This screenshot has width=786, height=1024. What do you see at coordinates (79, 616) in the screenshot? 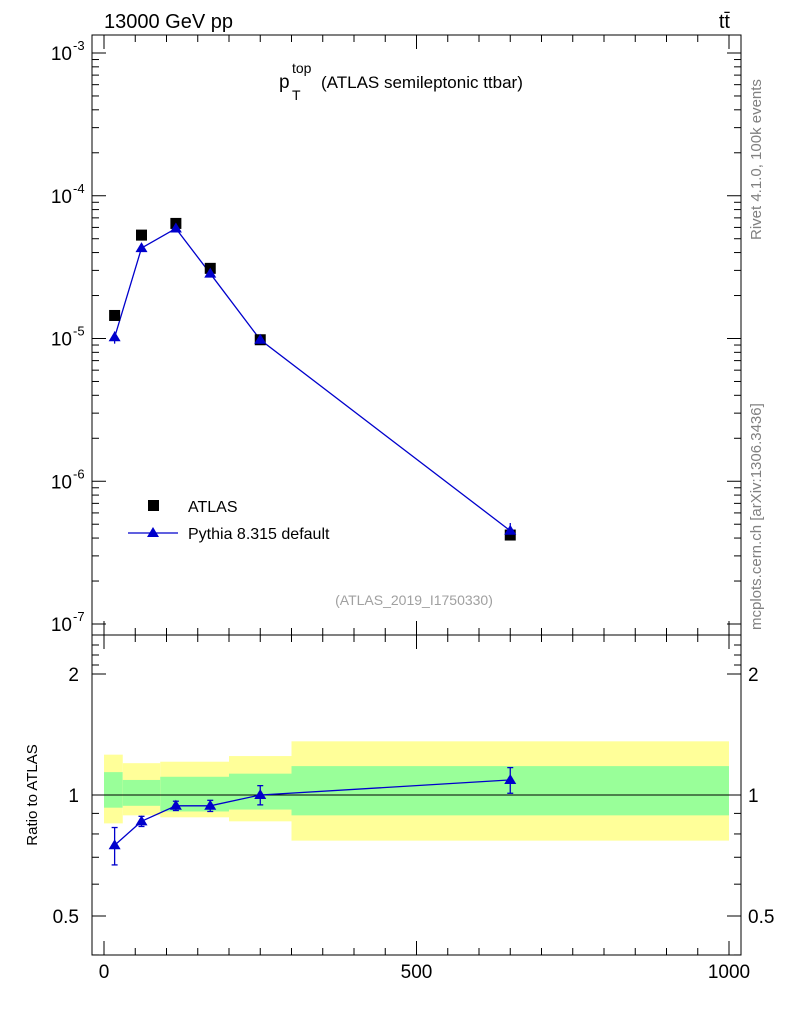
I see `main-y-tick-label-exponent: -7` at bounding box center [79, 616].